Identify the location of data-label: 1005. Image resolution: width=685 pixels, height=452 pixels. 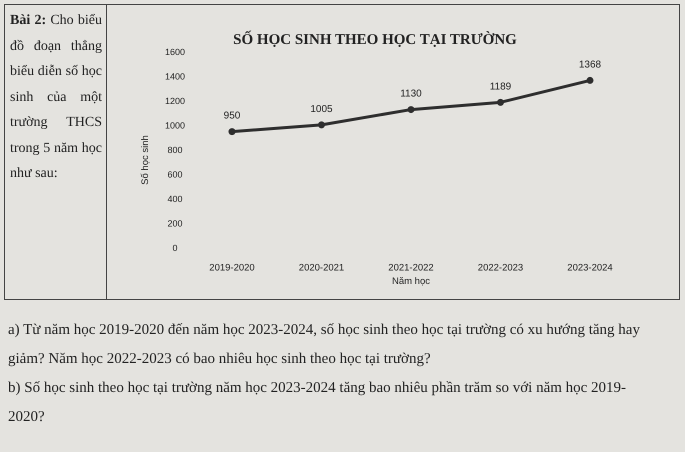
(322, 109).